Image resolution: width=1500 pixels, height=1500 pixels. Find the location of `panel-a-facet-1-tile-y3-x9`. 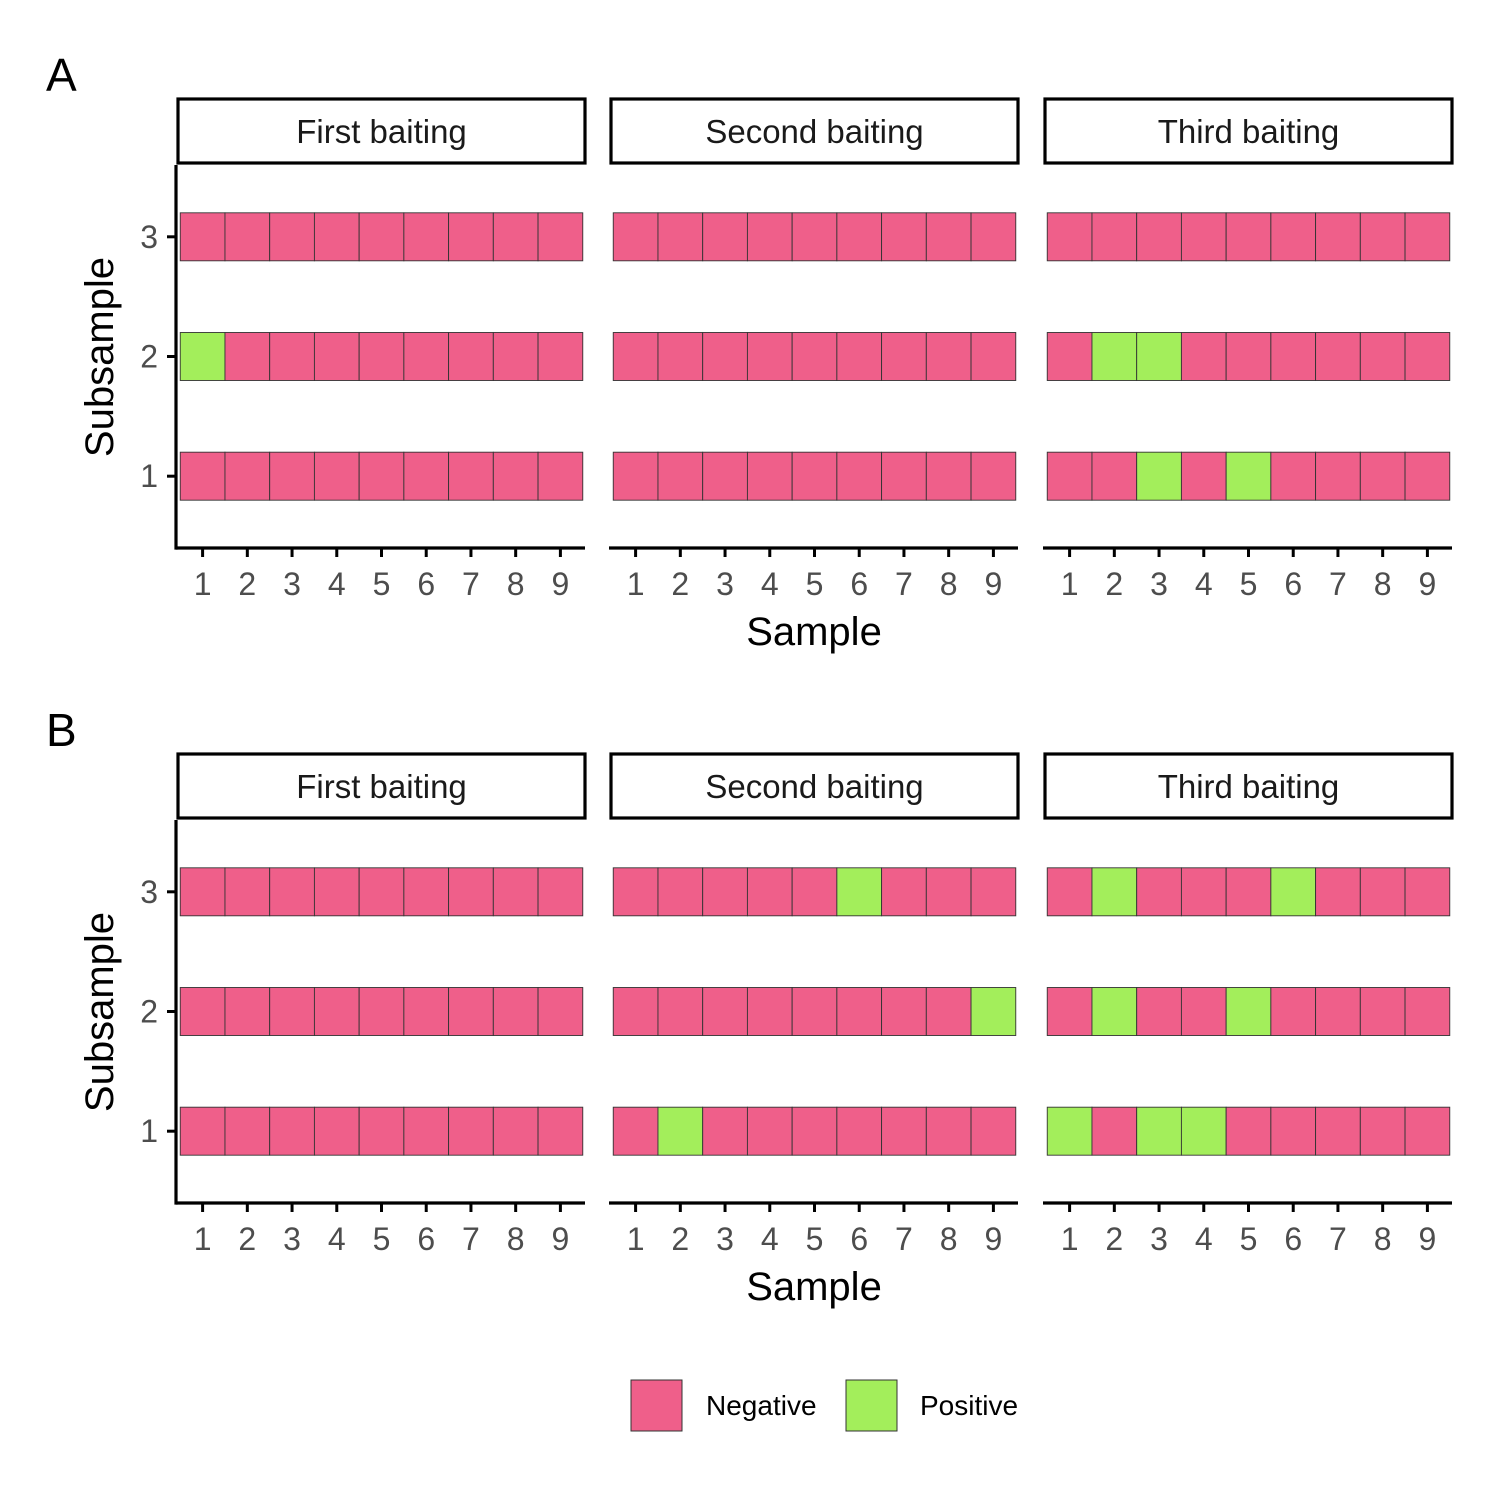

panel-a-facet-1-tile-y3-x9 is located at coordinates (560, 237).